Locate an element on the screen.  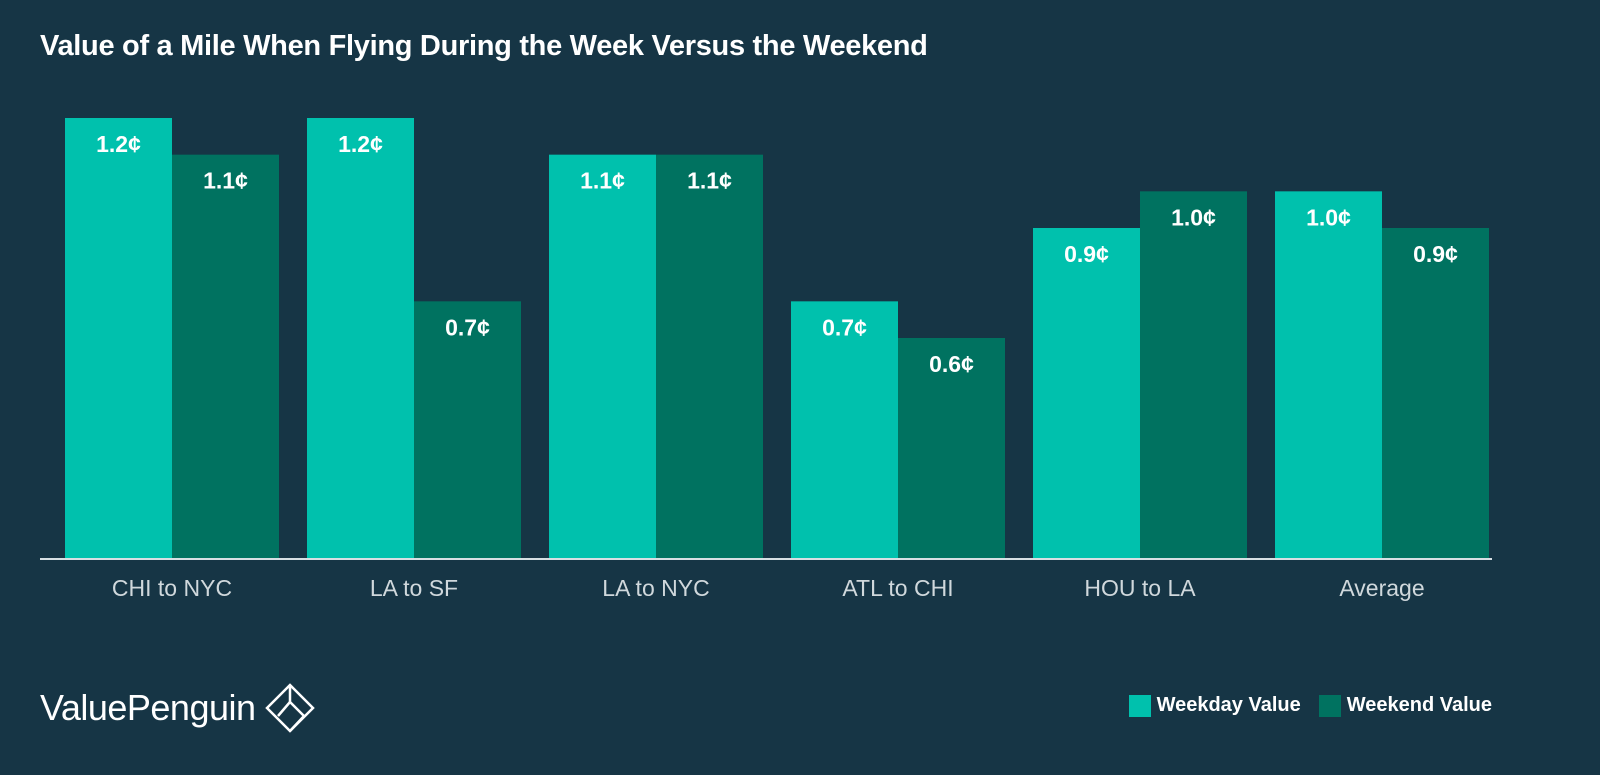
legend-label-weekend: Weekend Value is located at coordinates (1419, 705).